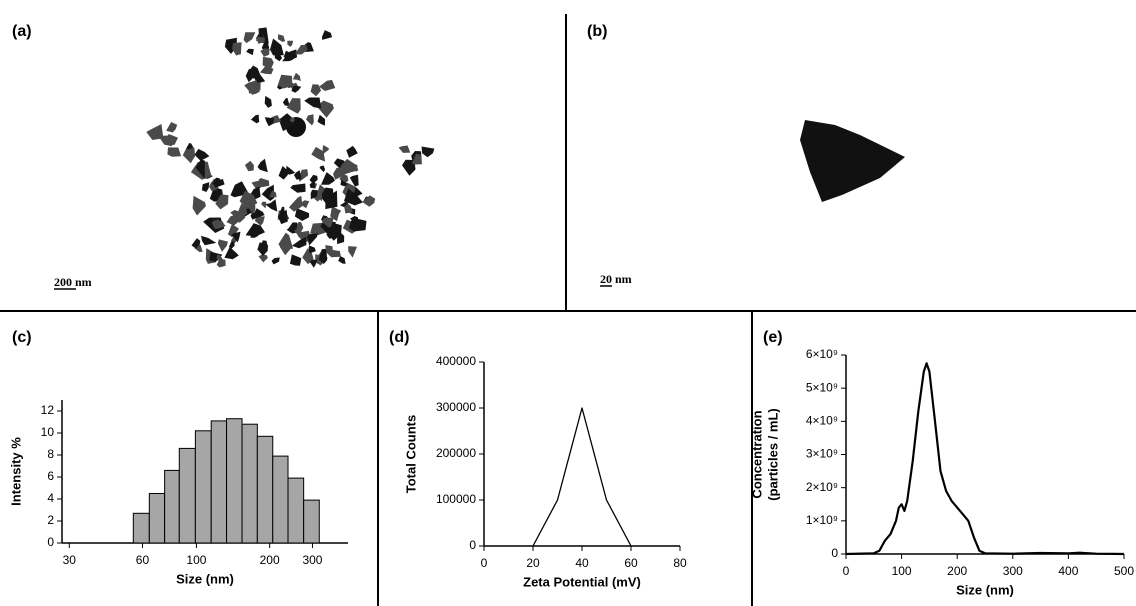 This screenshot has width=1136, height=606. Describe the element at coordinates (822, 387) in the screenshot. I see `y-tick-label: 5×10⁹` at that location.